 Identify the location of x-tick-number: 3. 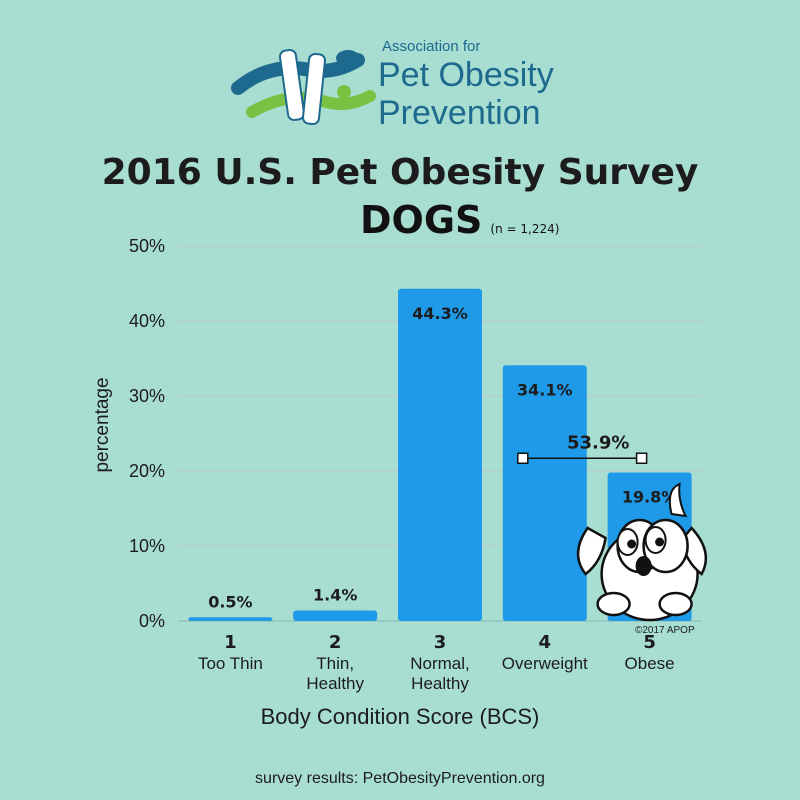
(440, 642).